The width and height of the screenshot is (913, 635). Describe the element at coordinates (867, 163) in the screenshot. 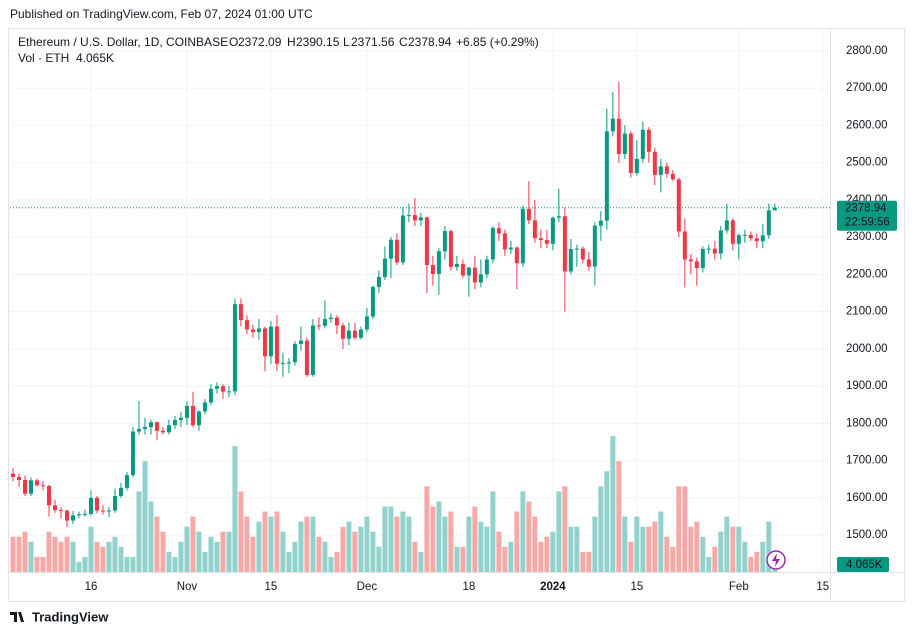

I see `y-tick-label: 2500.00` at that location.